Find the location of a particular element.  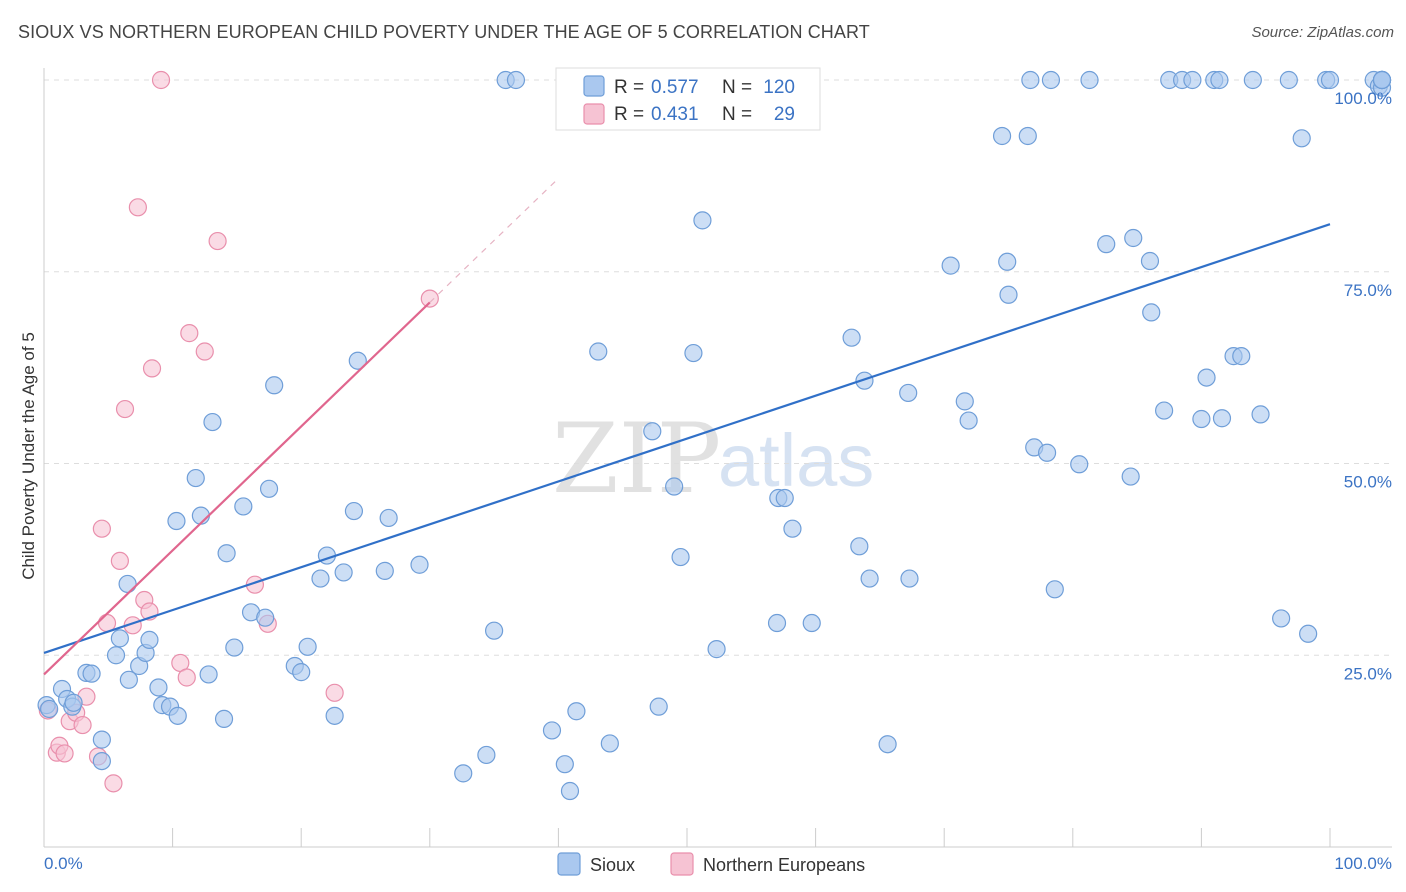

y-tick-label-50: 50.0% is located at coordinates (1368, 482).